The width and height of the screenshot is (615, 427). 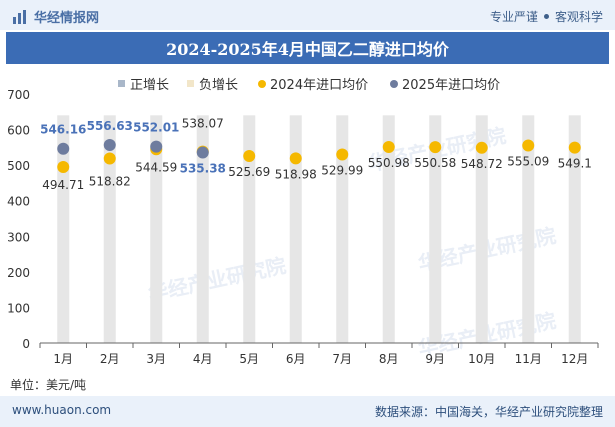 What do you see at coordinates (249, 172) in the screenshot?
I see `data-label-2024: 525.69` at bounding box center [249, 172].